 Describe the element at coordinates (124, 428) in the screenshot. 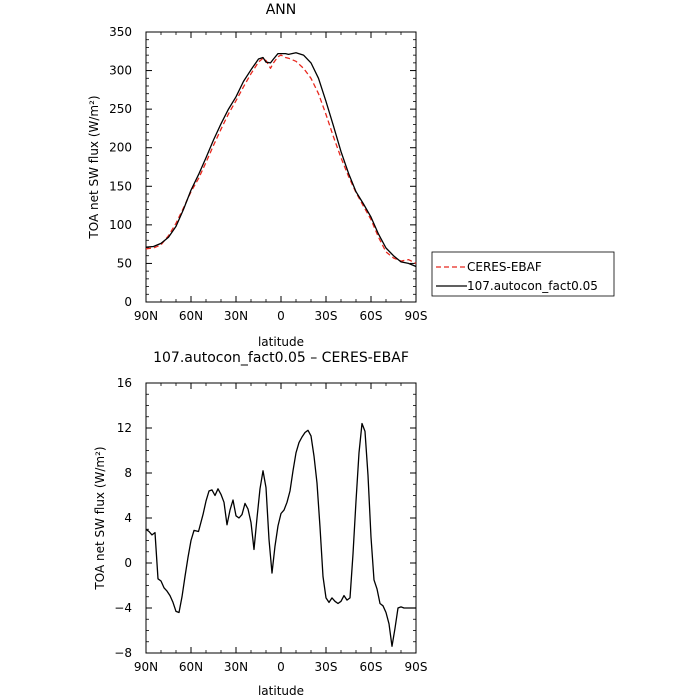

I see `bottom-y-tick-label: 12` at that location.